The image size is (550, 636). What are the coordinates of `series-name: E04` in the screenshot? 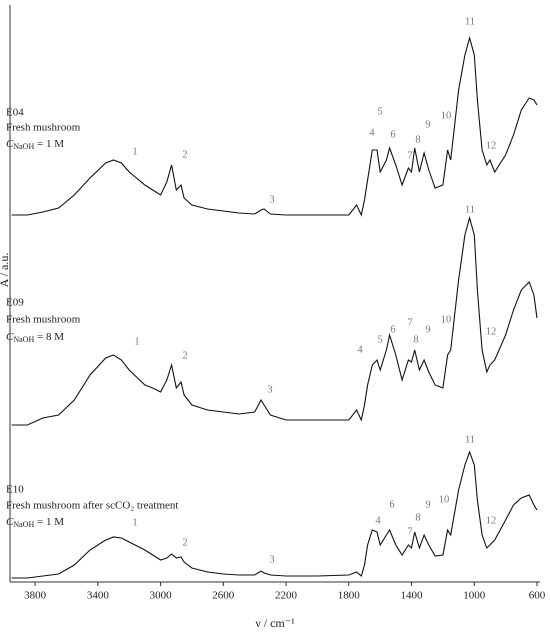 It's located at (15, 113).